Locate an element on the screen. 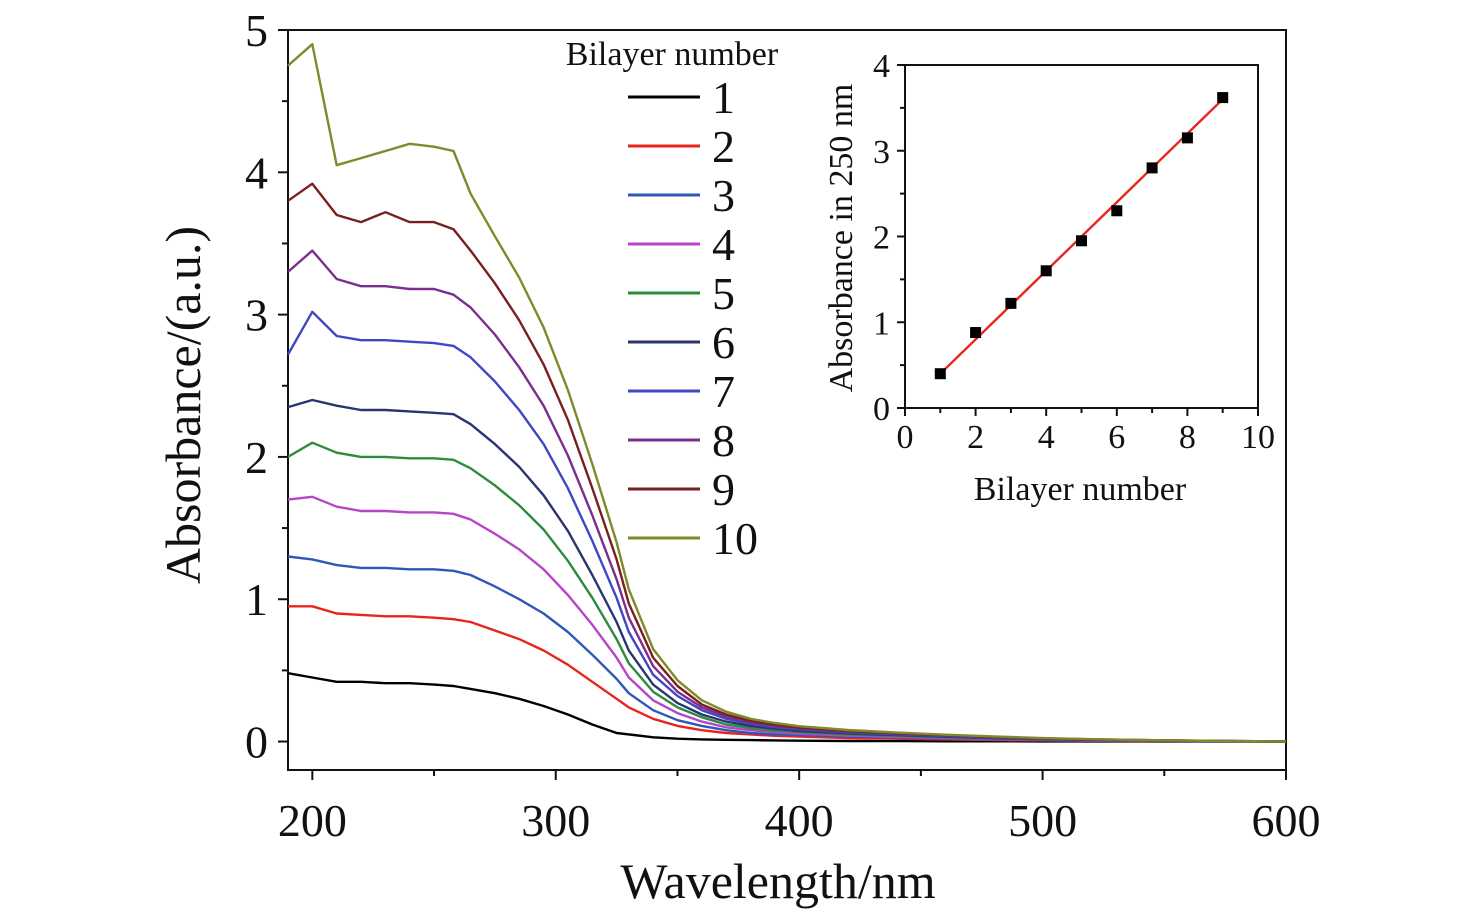 This screenshot has height=915, width=1476. x-tick-label-500: 500 is located at coordinates (1042, 820).